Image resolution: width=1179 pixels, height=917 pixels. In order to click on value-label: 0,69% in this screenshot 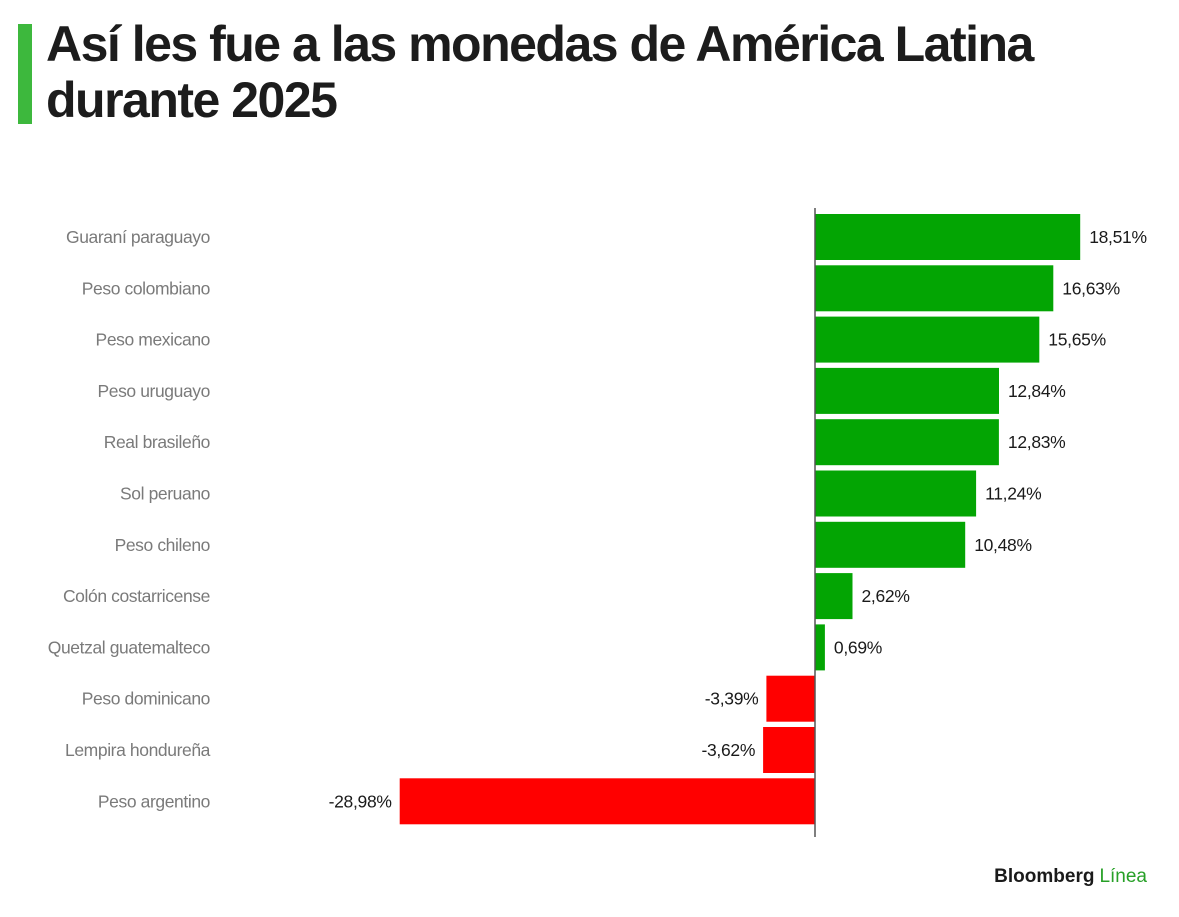, I will do `click(858, 647)`.